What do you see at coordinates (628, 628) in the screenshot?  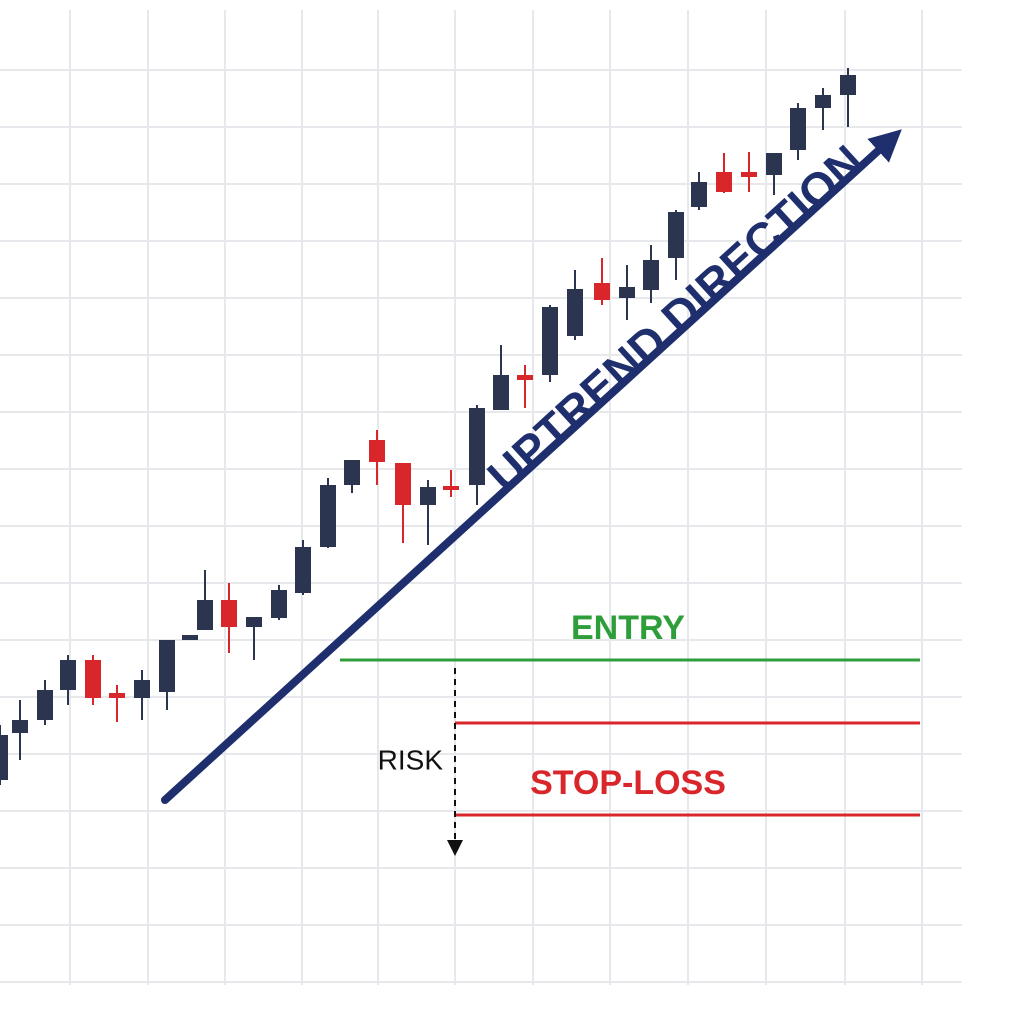 I see `level-label: ENTRY` at bounding box center [628, 628].